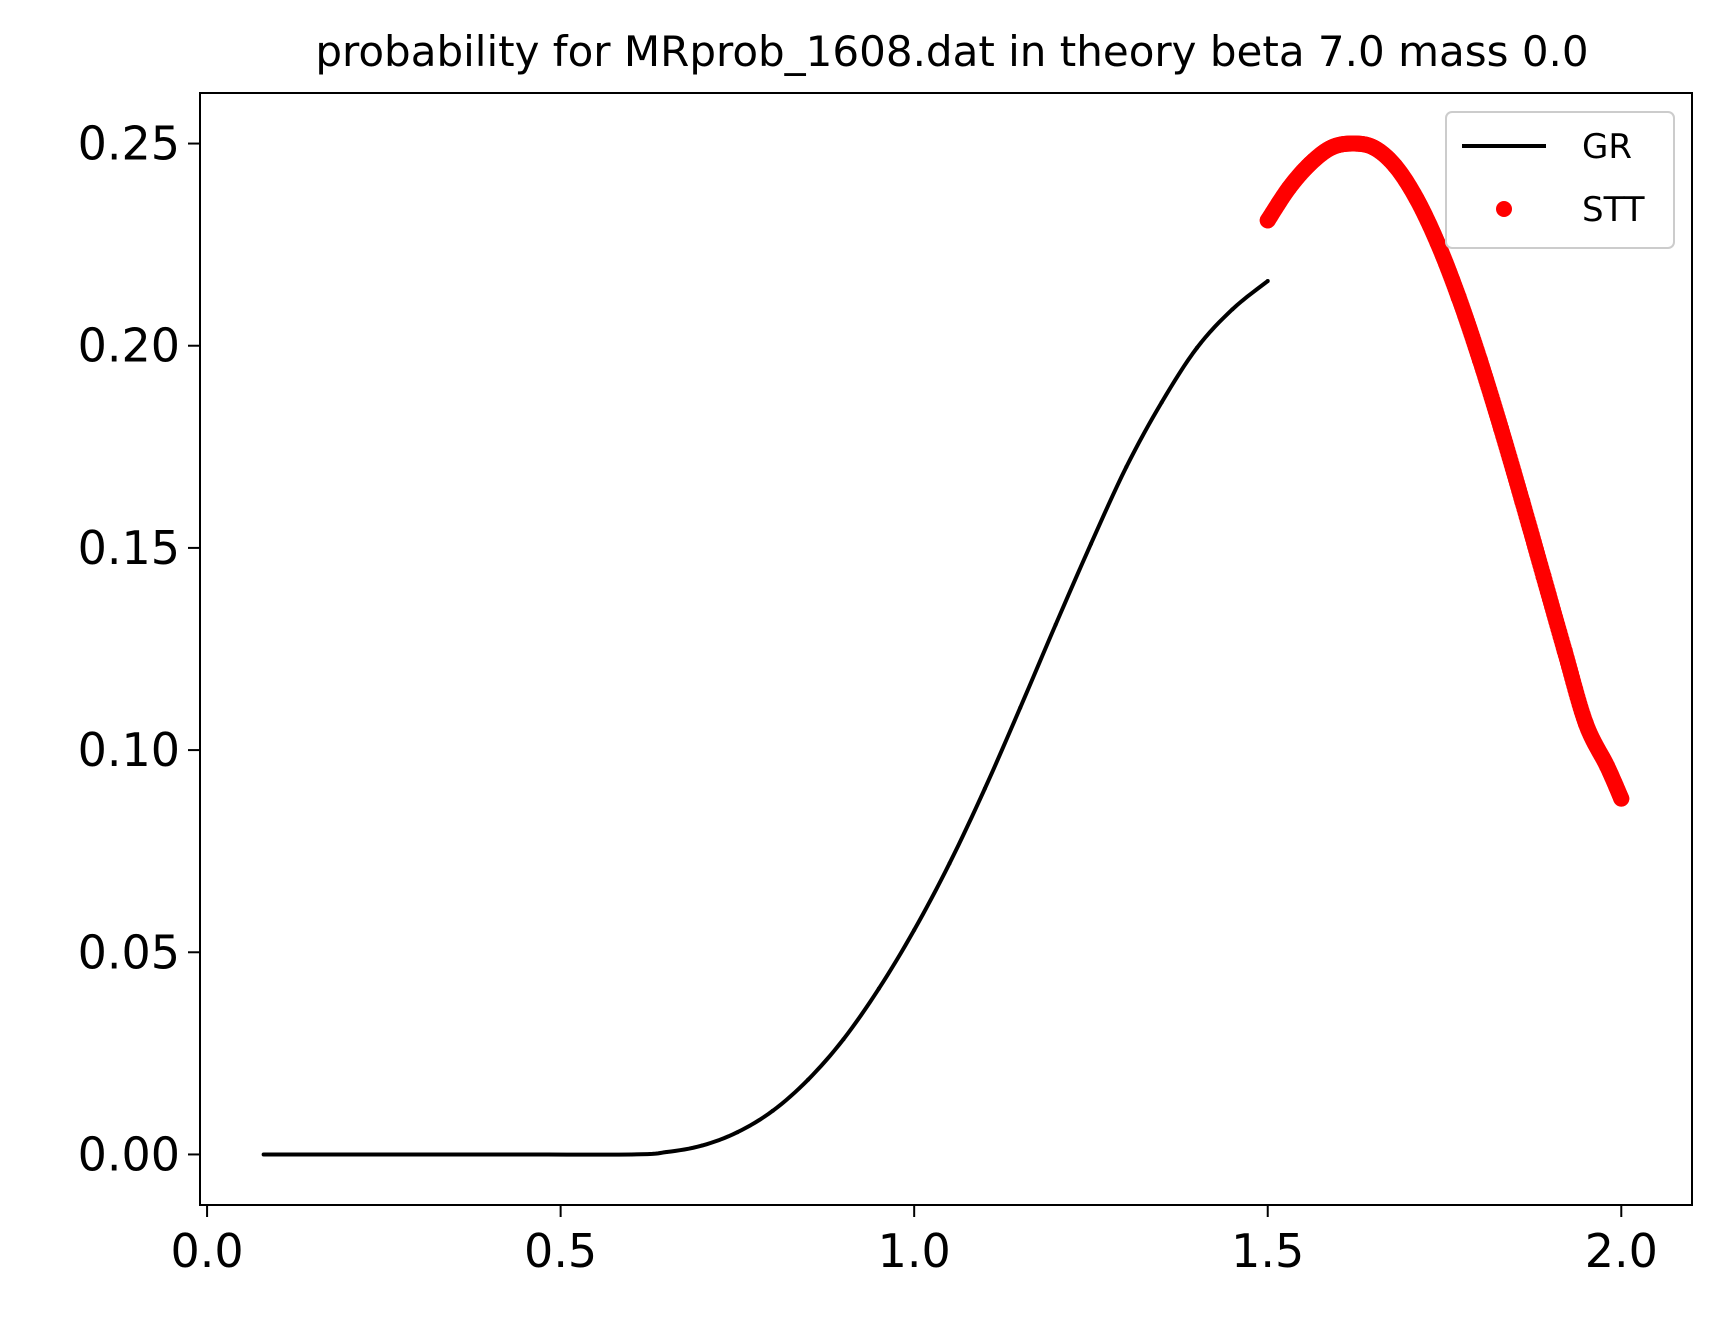 This screenshot has height=1320, width=1731. I want to click on x-tick-label: 0.5, so click(560, 1251).